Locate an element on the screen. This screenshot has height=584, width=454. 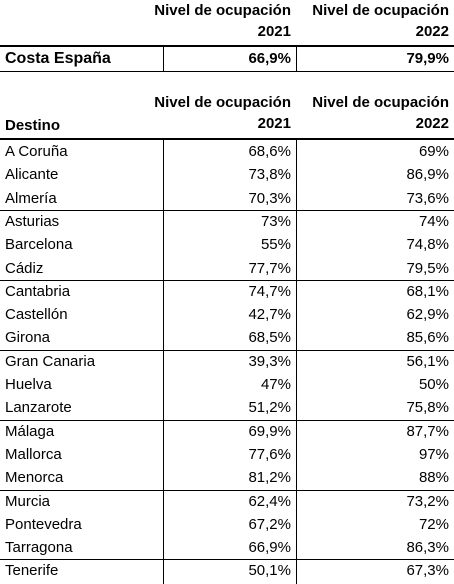
value-2021: 69,9% is located at coordinates (269, 431).